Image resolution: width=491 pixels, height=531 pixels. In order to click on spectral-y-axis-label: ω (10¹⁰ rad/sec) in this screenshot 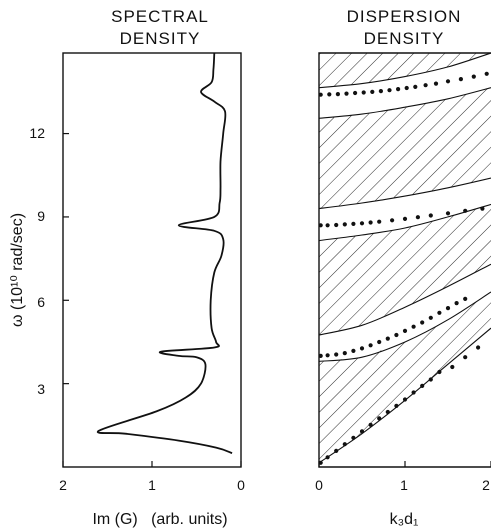, I will do `click(17, 270)`.